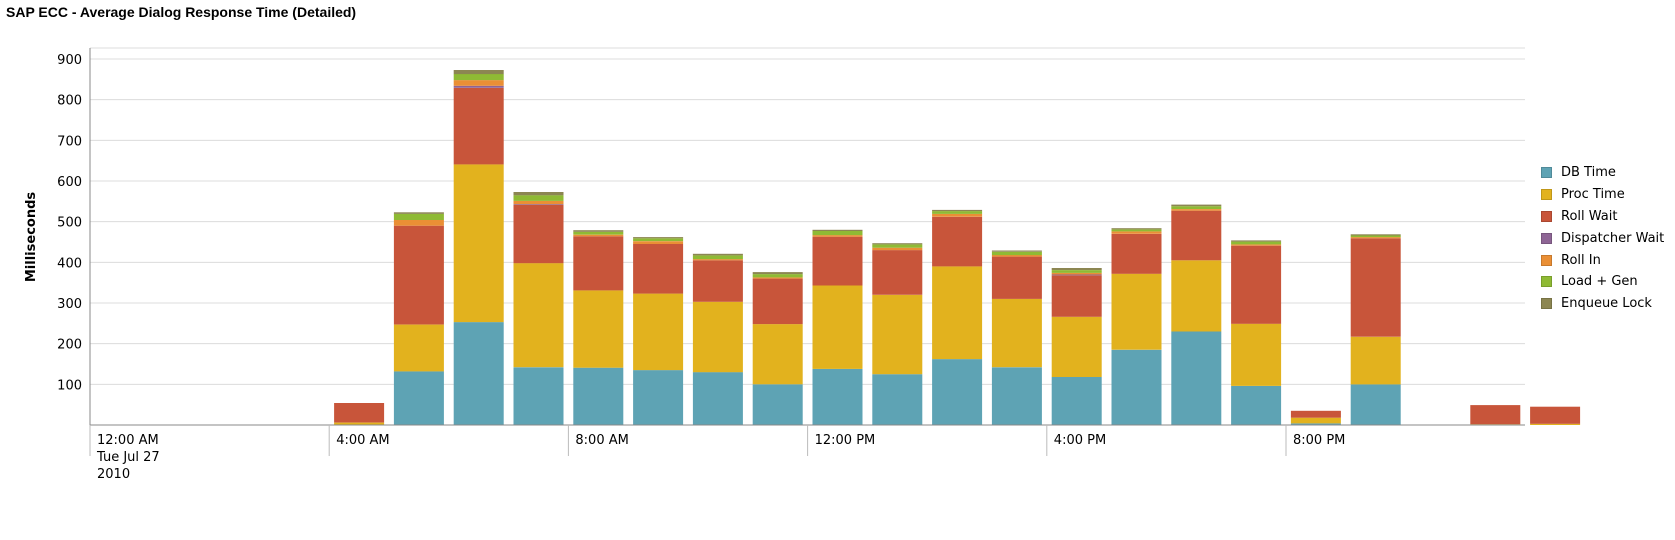 Image resolution: width=1675 pixels, height=540 pixels. What do you see at coordinates (128, 440) in the screenshot?
I see `x-tick-label: 12:00 AM` at bounding box center [128, 440].